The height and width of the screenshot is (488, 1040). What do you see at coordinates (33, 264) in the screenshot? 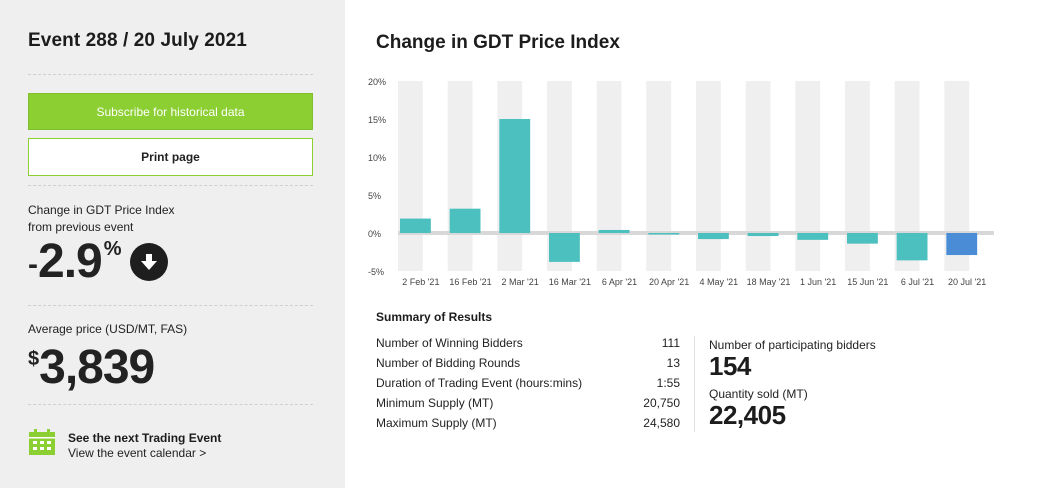
I see `change-sign: -` at bounding box center [33, 264].